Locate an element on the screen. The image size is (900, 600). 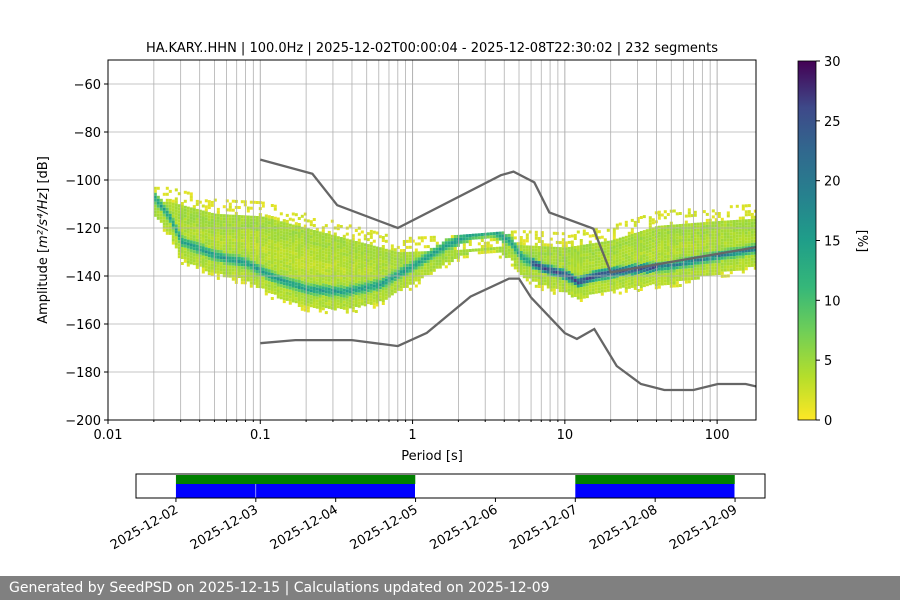
y-axis-label: Amplitude [m²/s⁴/Hz] [dB] is located at coordinates (43, 240).